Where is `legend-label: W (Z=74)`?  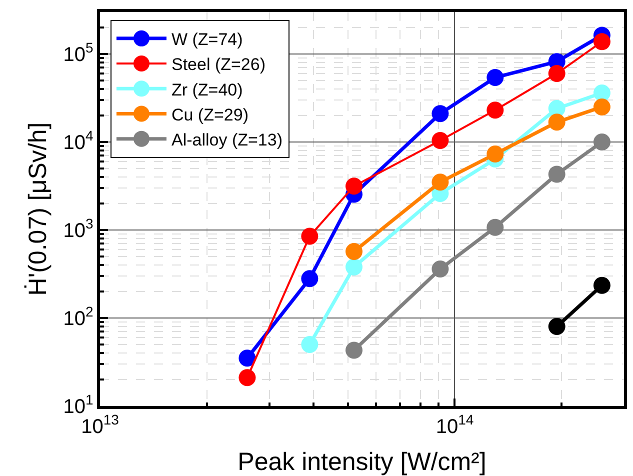 legend-label: W (Z=74) is located at coordinates (207, 40).